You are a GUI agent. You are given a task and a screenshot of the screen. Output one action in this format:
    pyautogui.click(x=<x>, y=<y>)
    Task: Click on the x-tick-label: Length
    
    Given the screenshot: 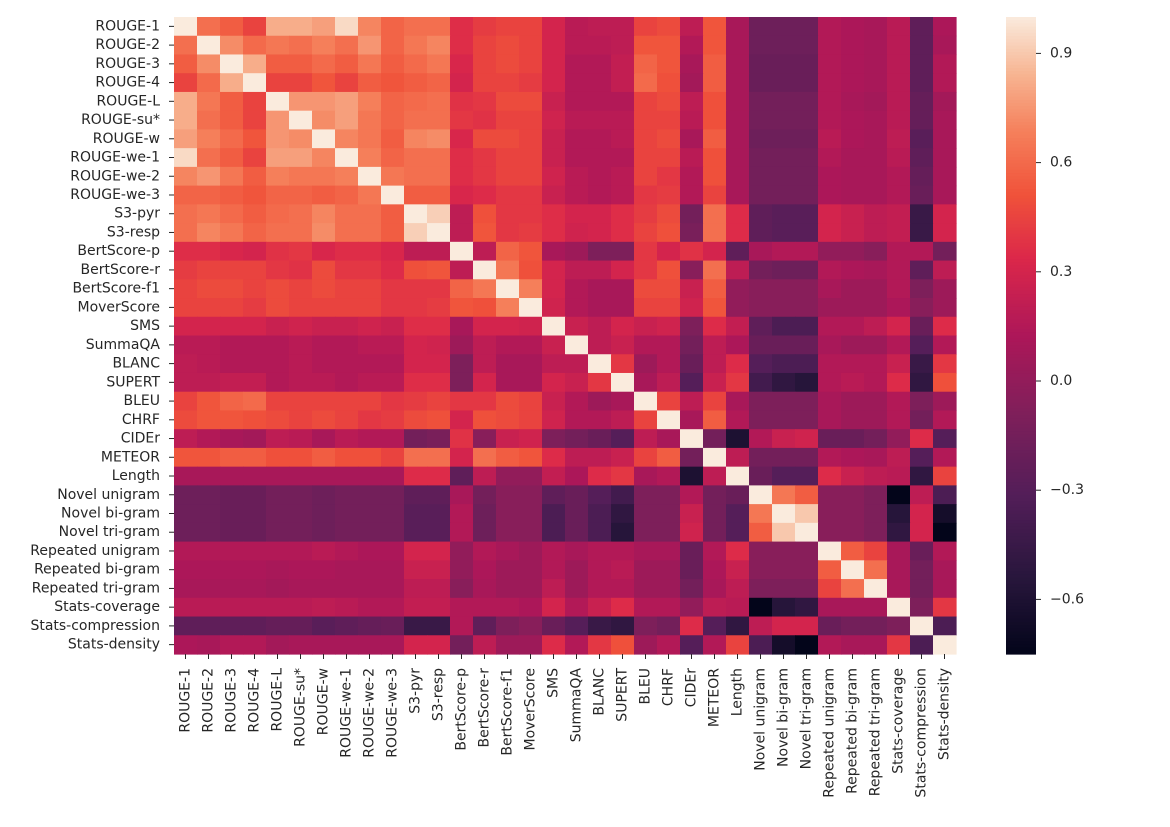 What is the action you would take?
    pyautogui.click(x=738, y=692)
    